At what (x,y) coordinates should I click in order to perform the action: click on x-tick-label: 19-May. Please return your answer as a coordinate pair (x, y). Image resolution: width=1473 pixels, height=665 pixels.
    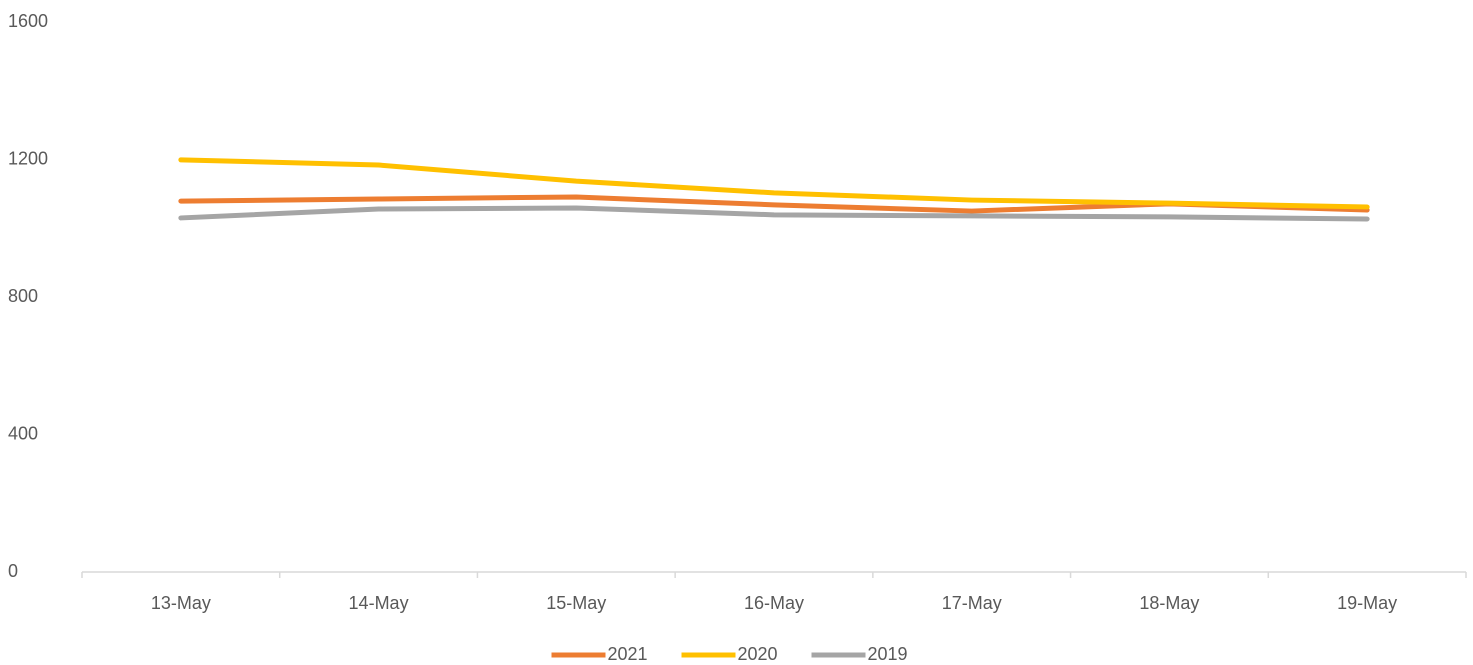
    Looking at the image, I should click on (1367, 603).